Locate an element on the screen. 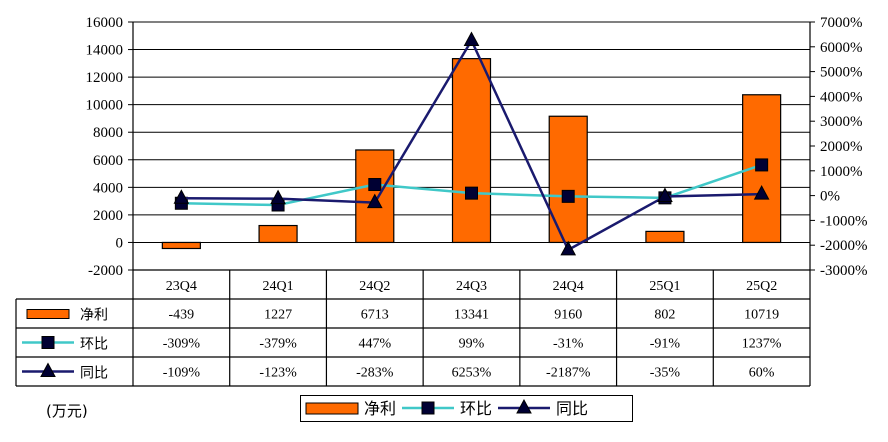  bar-24Q1 is located at coordinates (278, 234).